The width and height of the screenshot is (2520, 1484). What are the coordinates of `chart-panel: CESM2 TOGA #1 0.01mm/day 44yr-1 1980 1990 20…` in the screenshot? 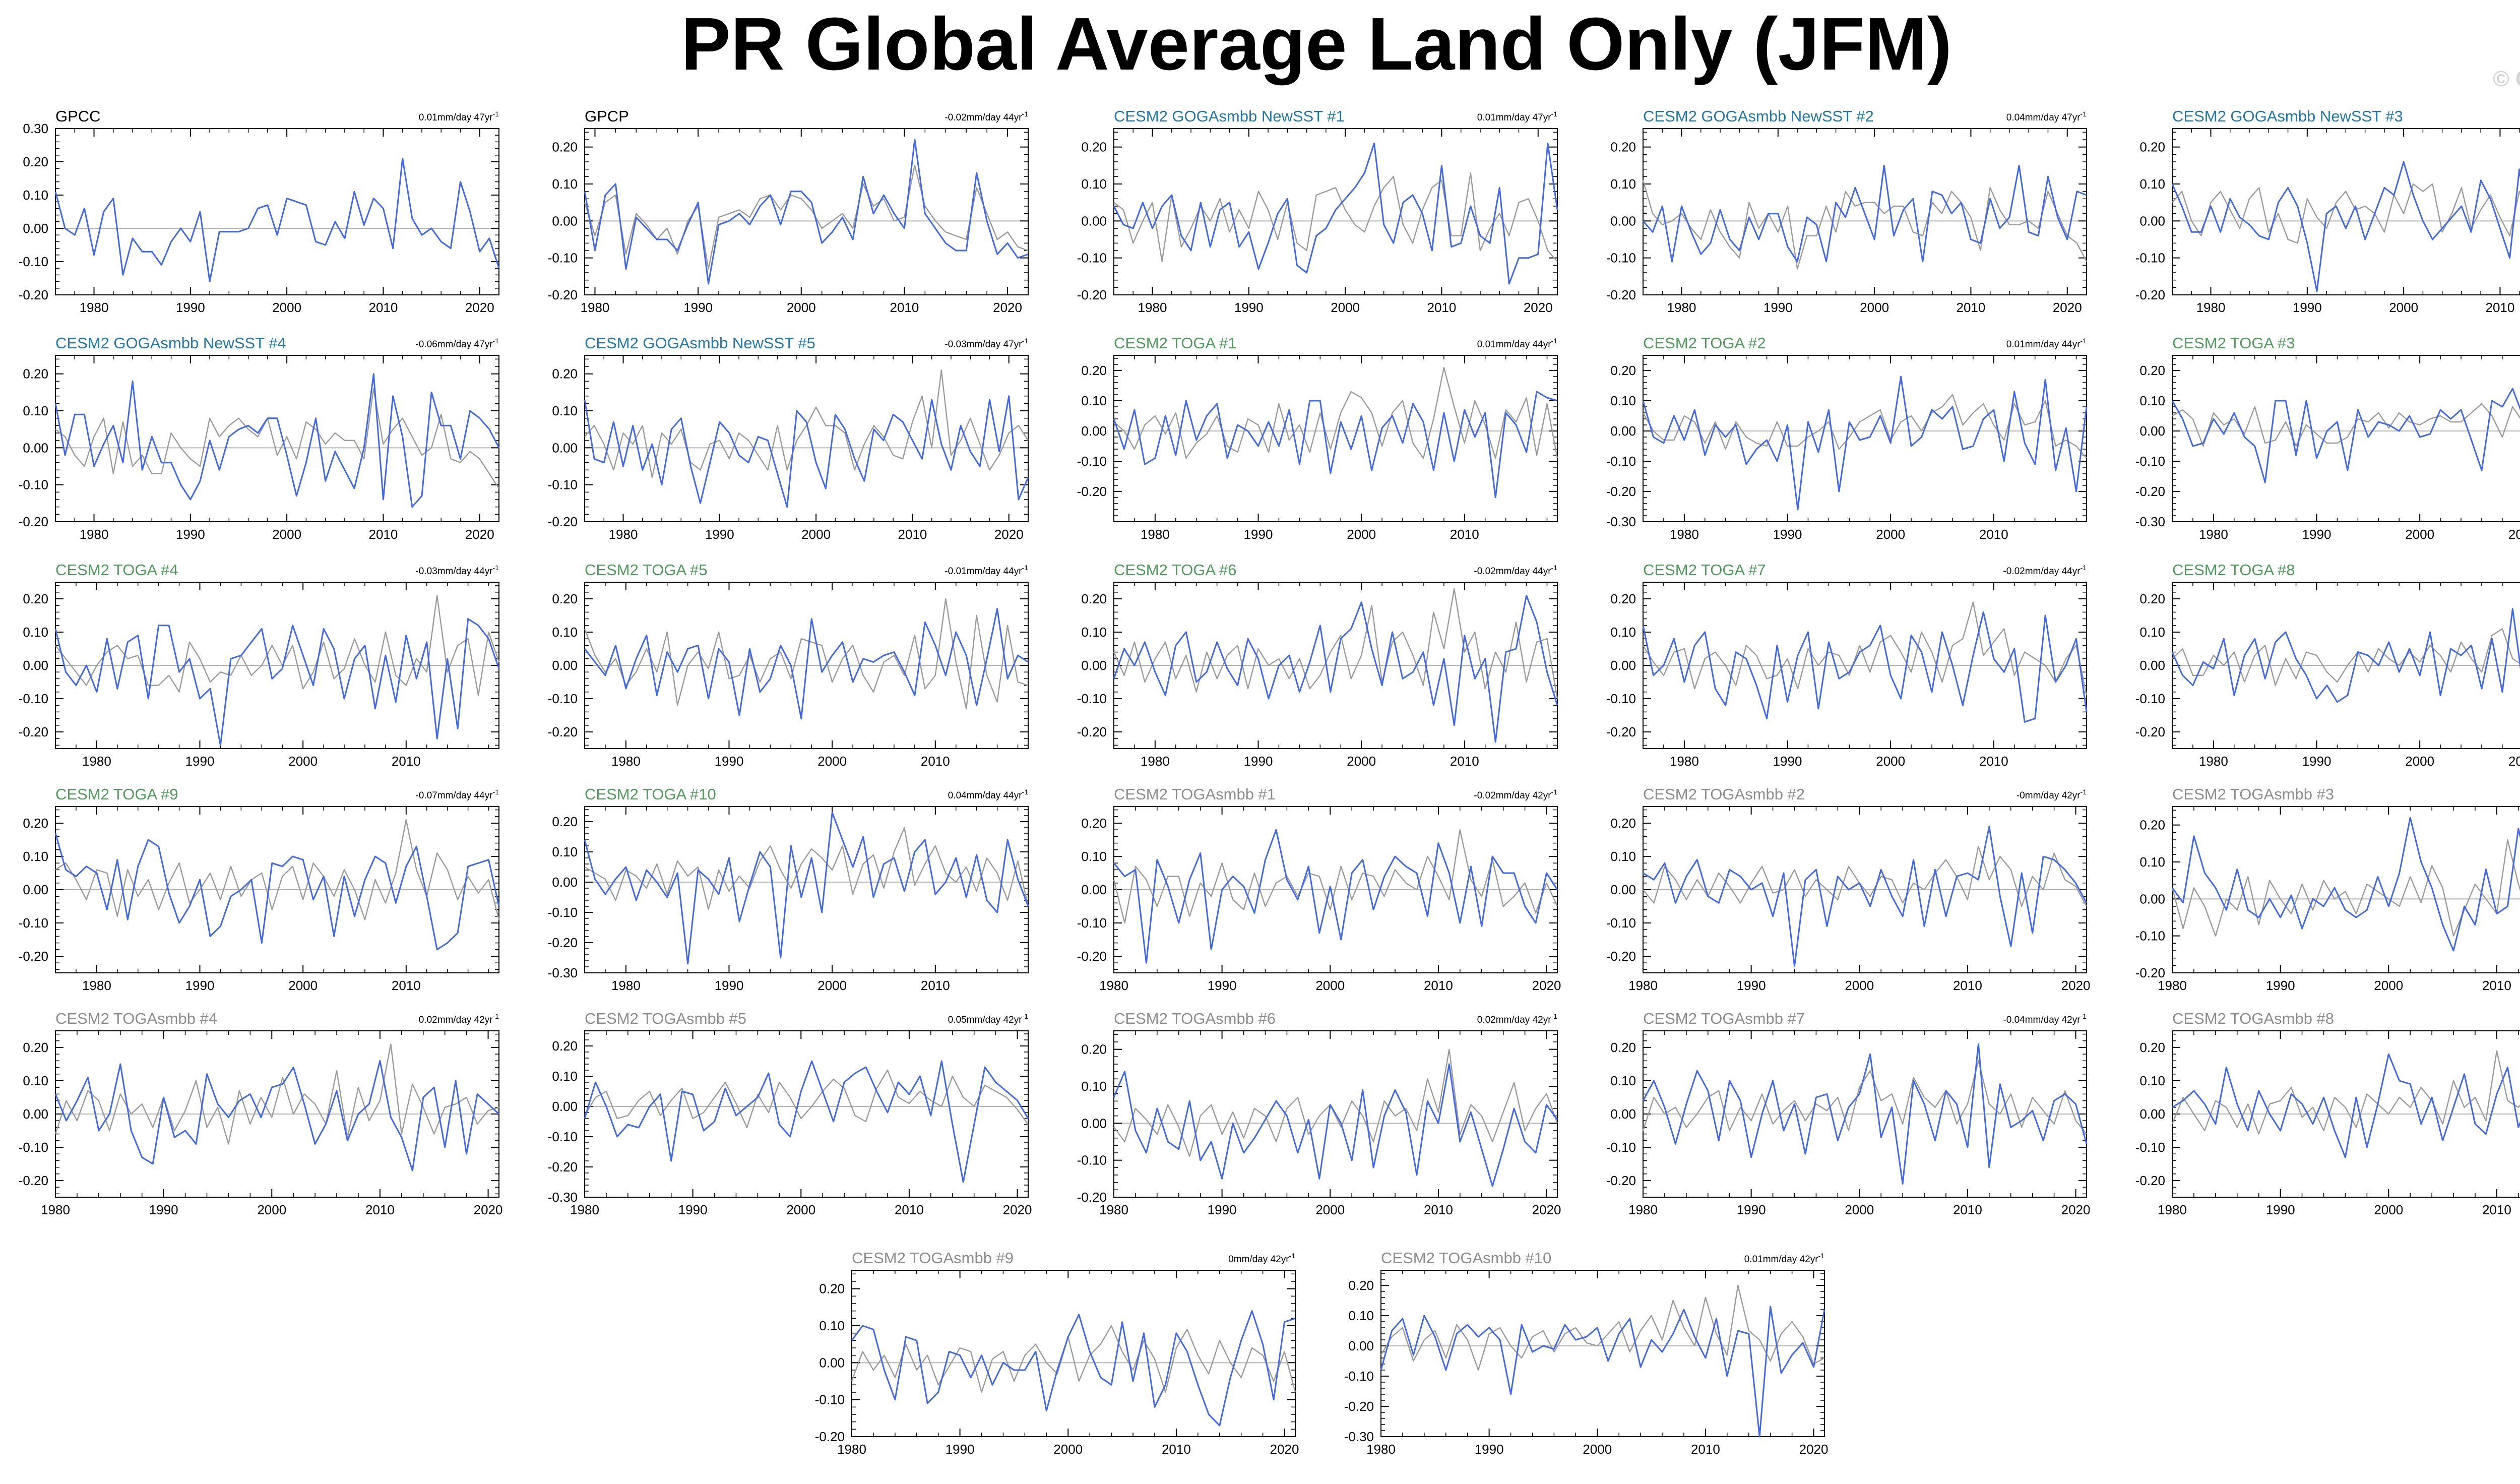 It's located at (1318, 447).